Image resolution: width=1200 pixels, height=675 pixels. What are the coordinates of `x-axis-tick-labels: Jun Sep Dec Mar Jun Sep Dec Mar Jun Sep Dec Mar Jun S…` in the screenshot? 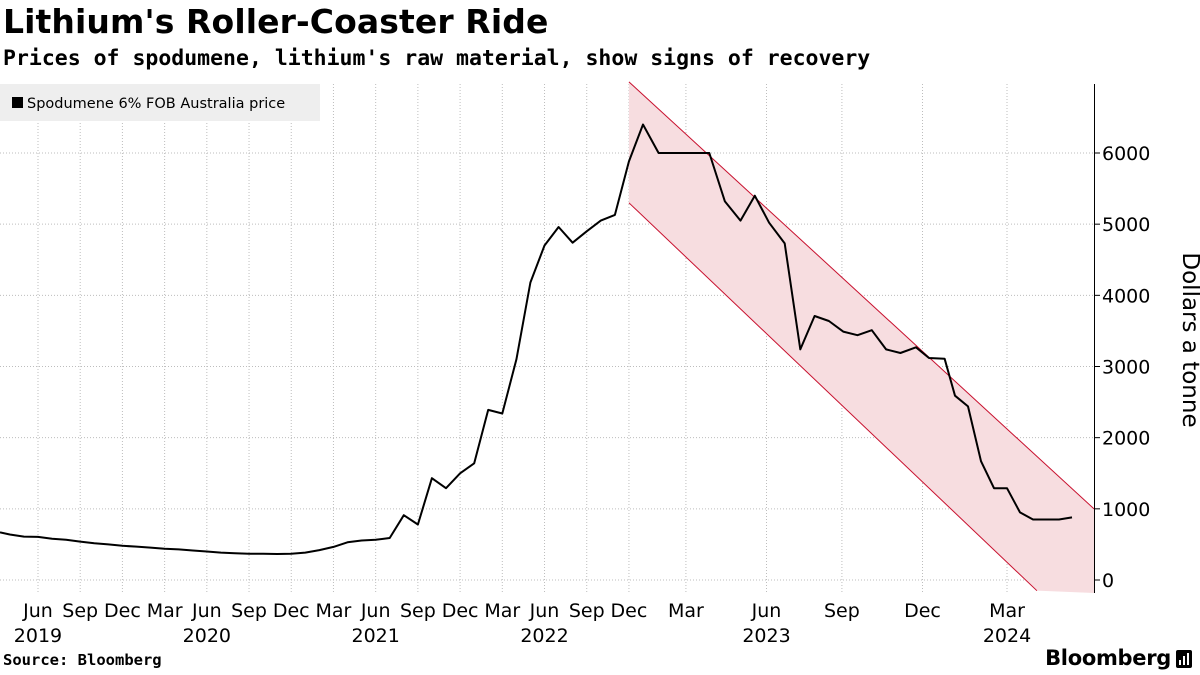 It's located at (523, 611).